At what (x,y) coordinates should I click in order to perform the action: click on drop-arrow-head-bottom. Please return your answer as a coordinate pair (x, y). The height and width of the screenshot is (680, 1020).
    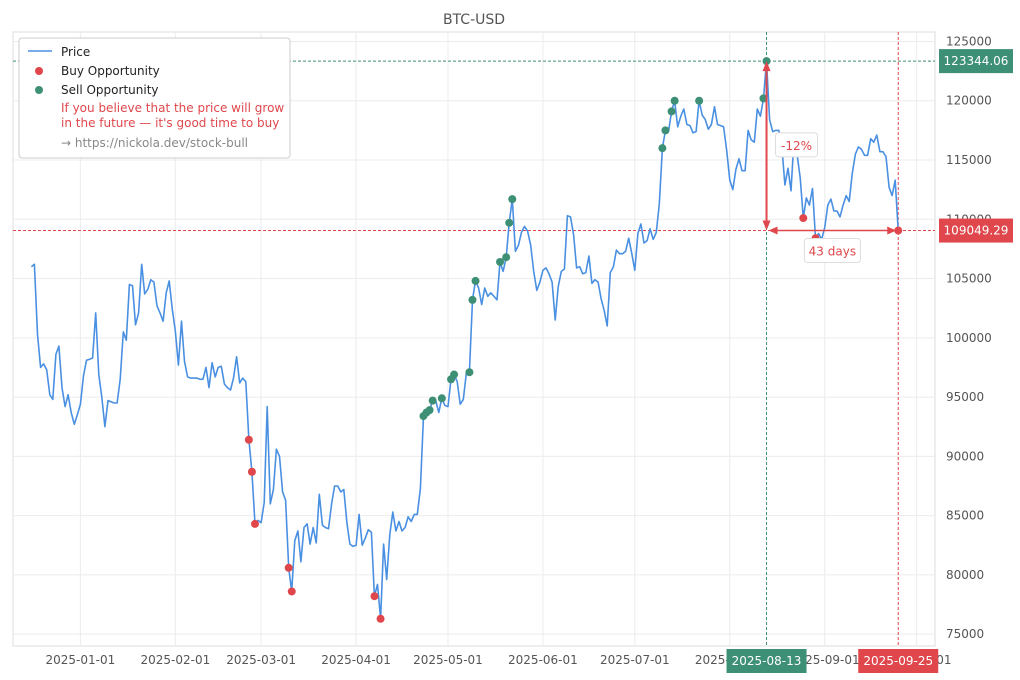
    Looking at the image, I should click on (766, 225).